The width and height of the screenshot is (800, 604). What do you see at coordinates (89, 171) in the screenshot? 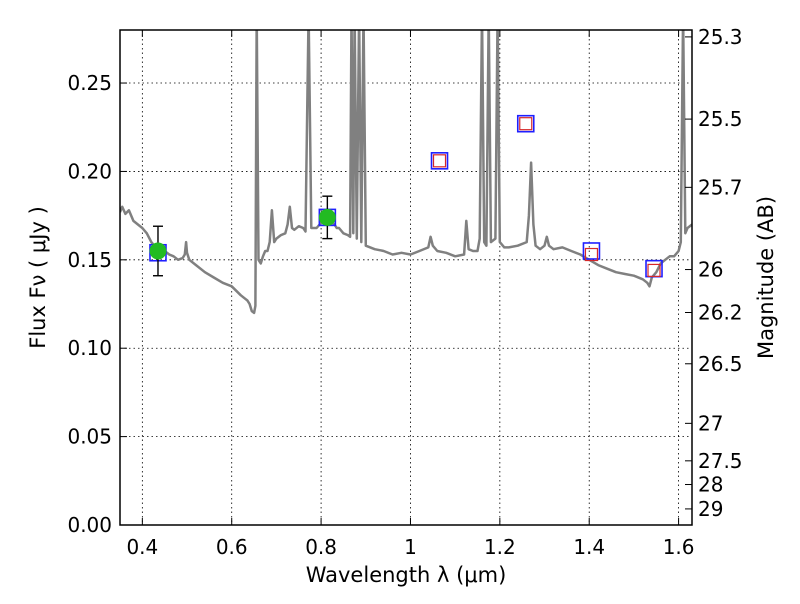
I see `y-tick-label: 0.20` at bounding box center [89, 171].